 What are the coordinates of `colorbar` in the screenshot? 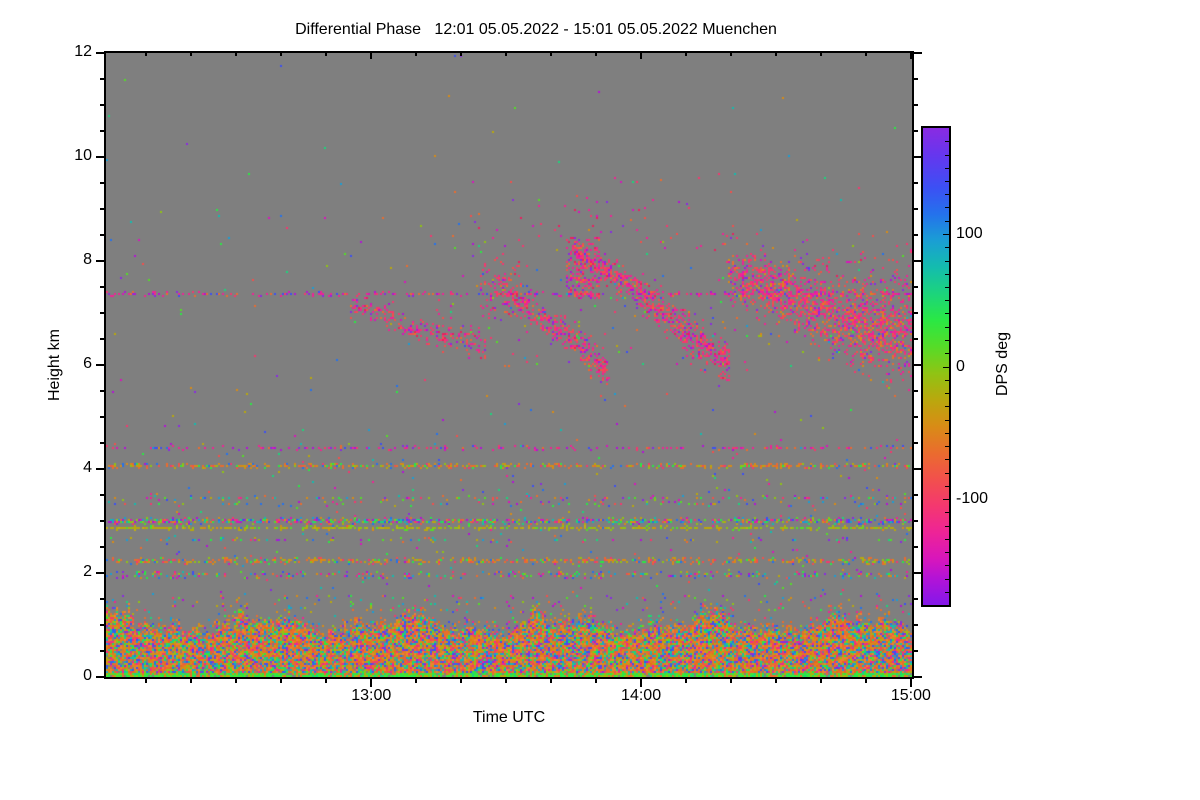 It's located at (936, 366).